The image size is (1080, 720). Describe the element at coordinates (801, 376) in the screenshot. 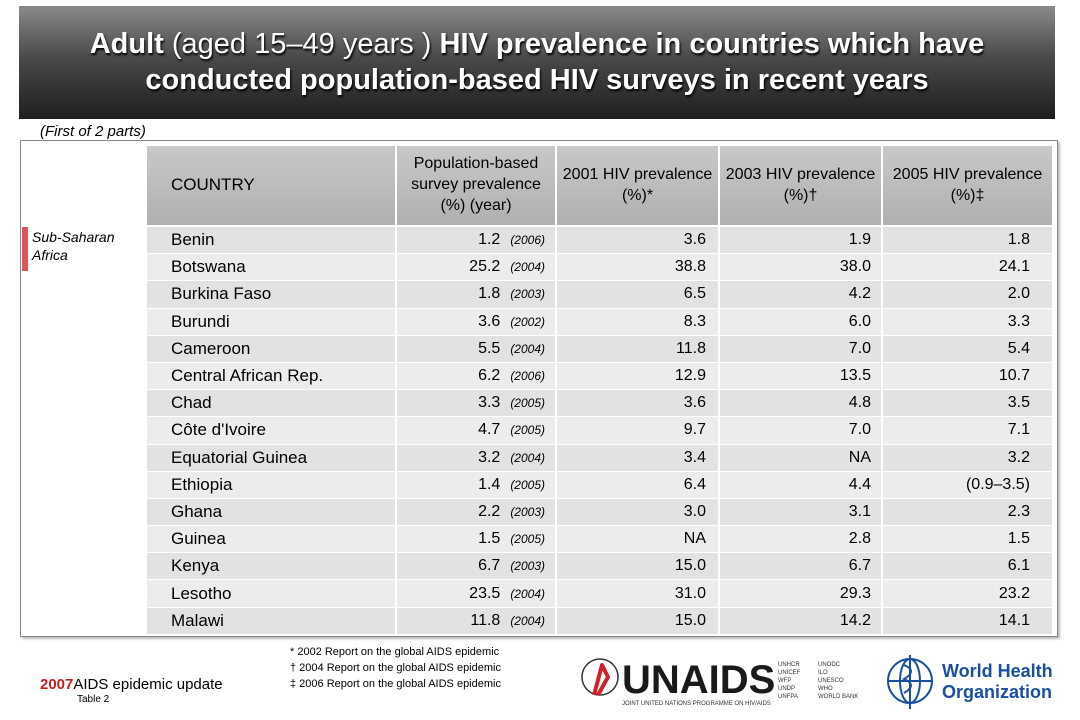

I see `cell-2003: 13.5` at that location.